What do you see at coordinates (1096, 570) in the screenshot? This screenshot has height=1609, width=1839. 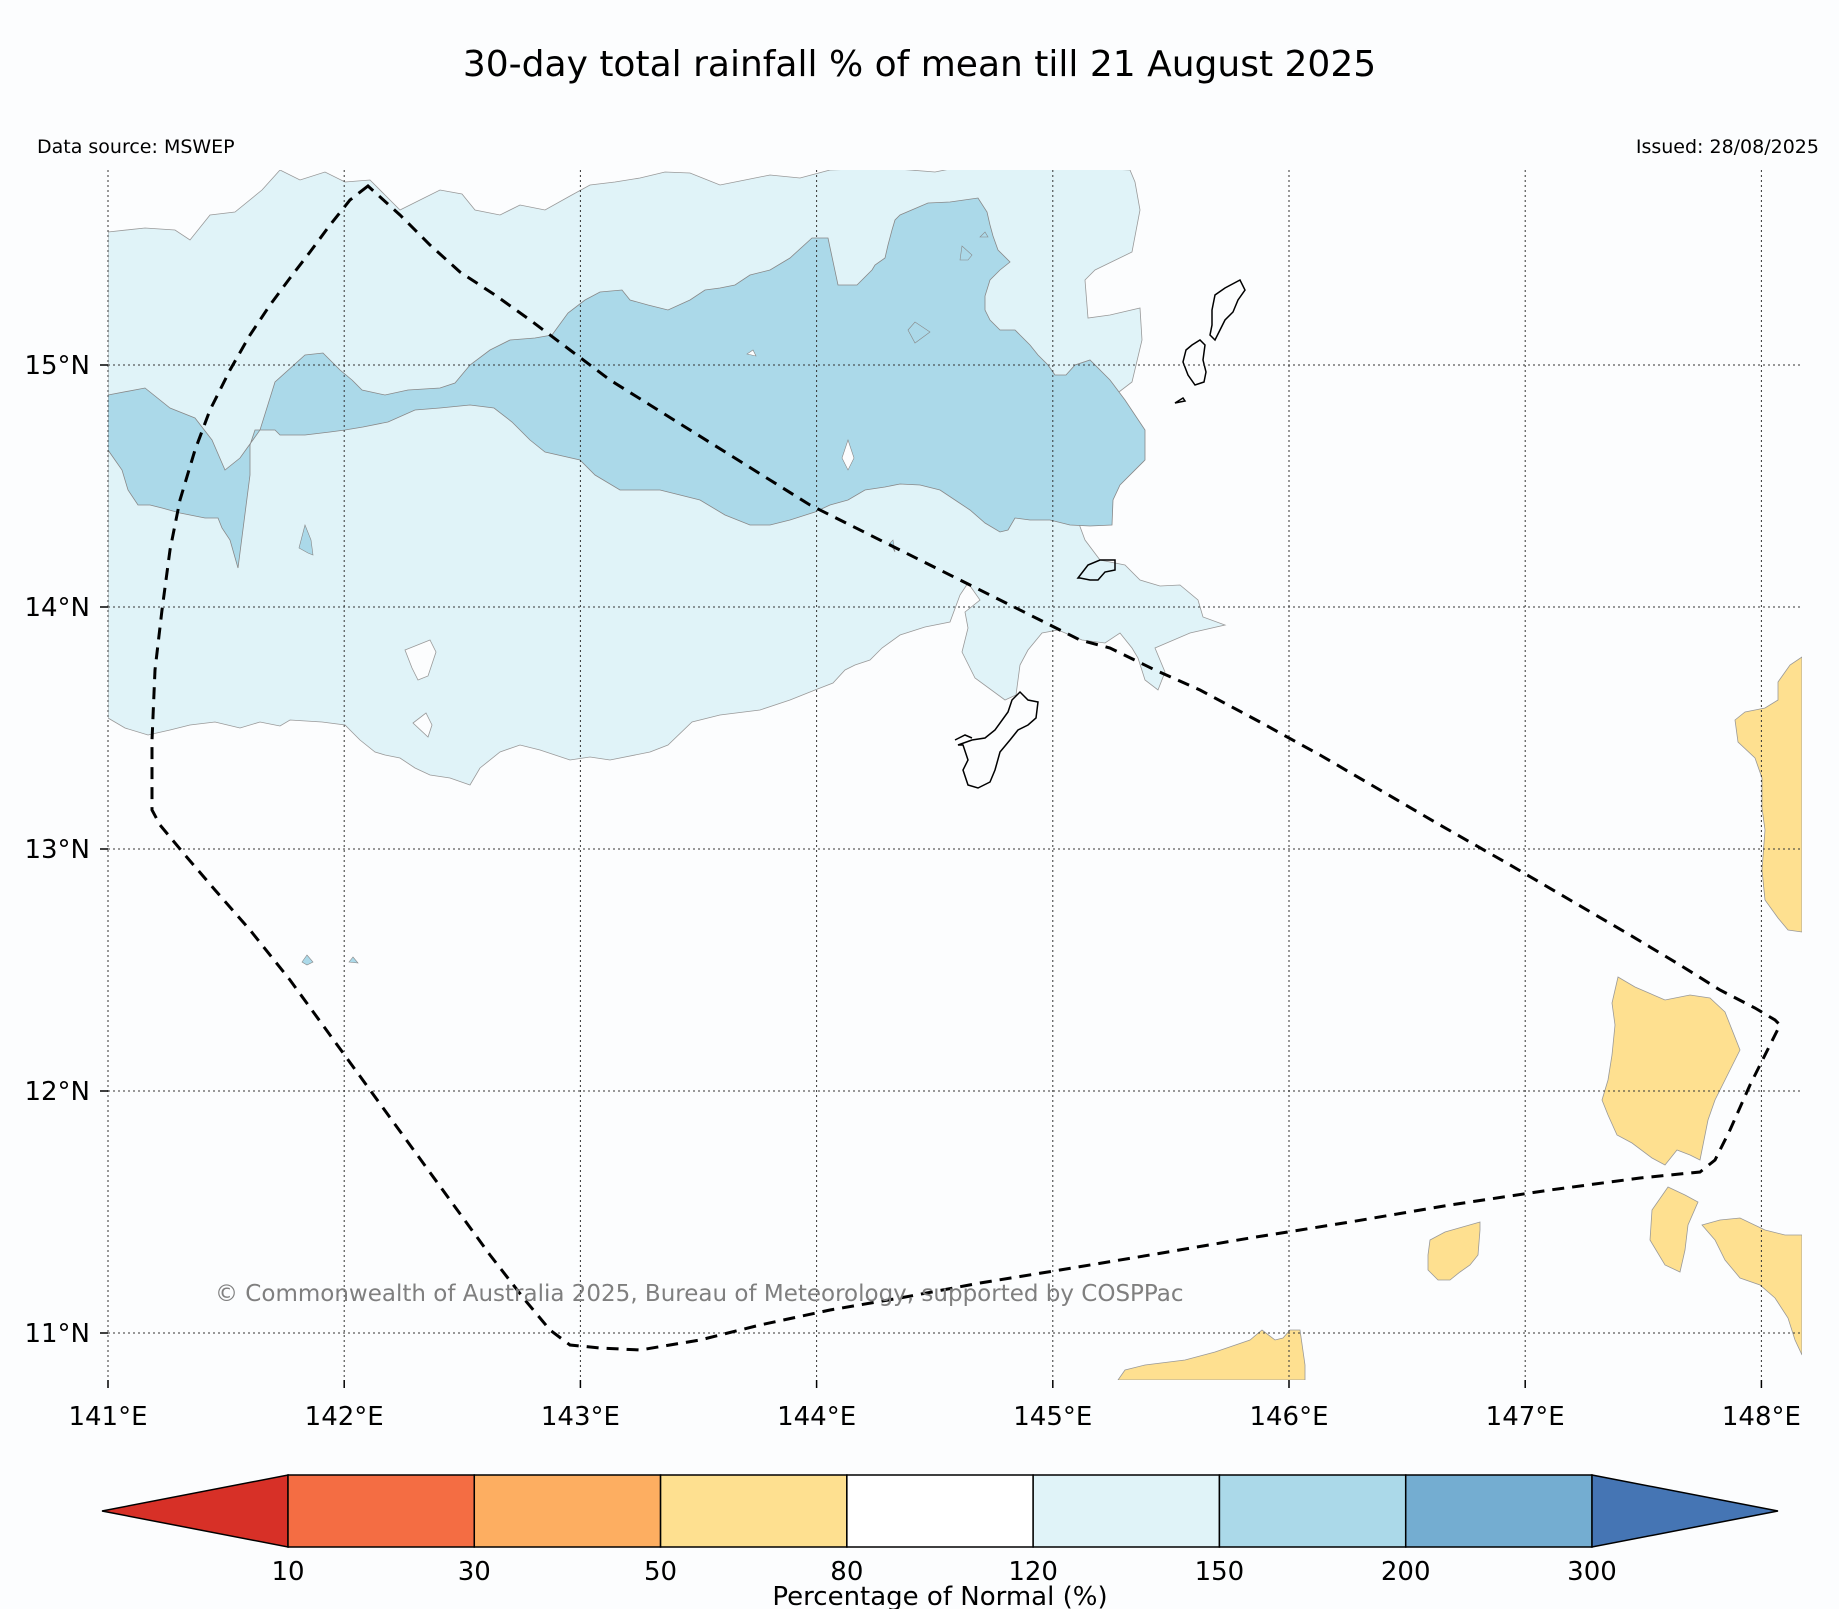 I see `island-rota` at bounding box center [1096, 570].